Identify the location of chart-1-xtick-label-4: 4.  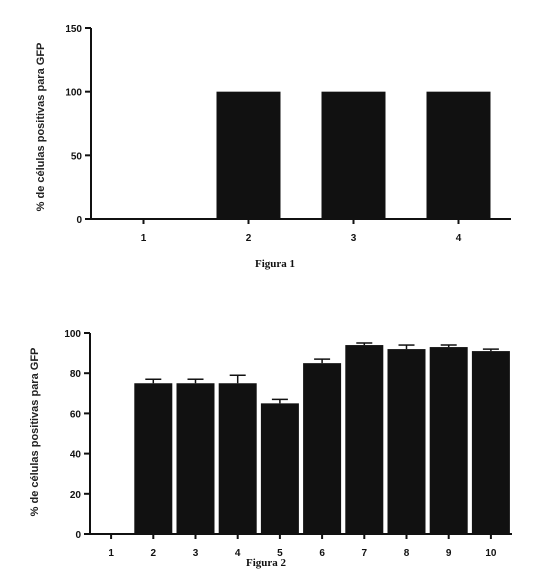
(459, 238).